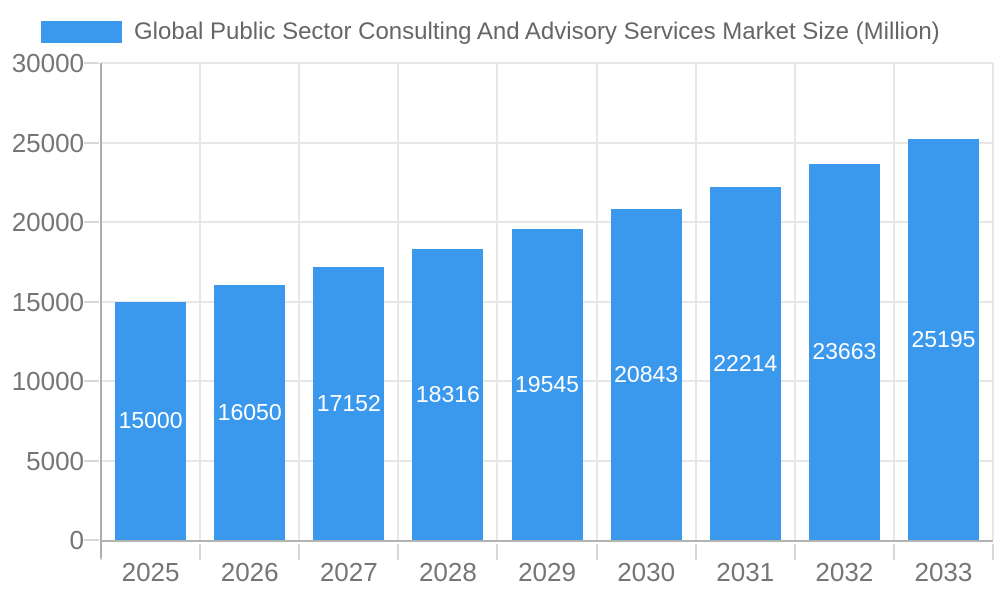 Image resolution: width=1000 pixels, height=600 pixels. Describe the element at coordinates (47, 142) in the screenshot. I see `y-axis-tick-label: 25000` at that location.